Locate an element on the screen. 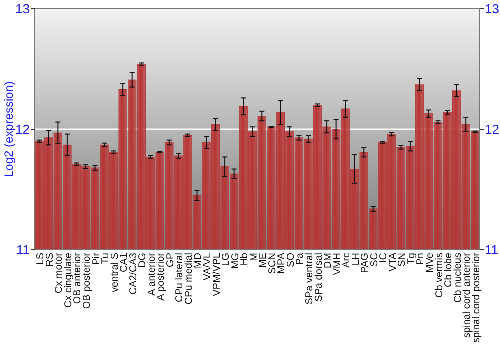  x-tick-label: VPM/VPL is located at coordinates (217, 274).